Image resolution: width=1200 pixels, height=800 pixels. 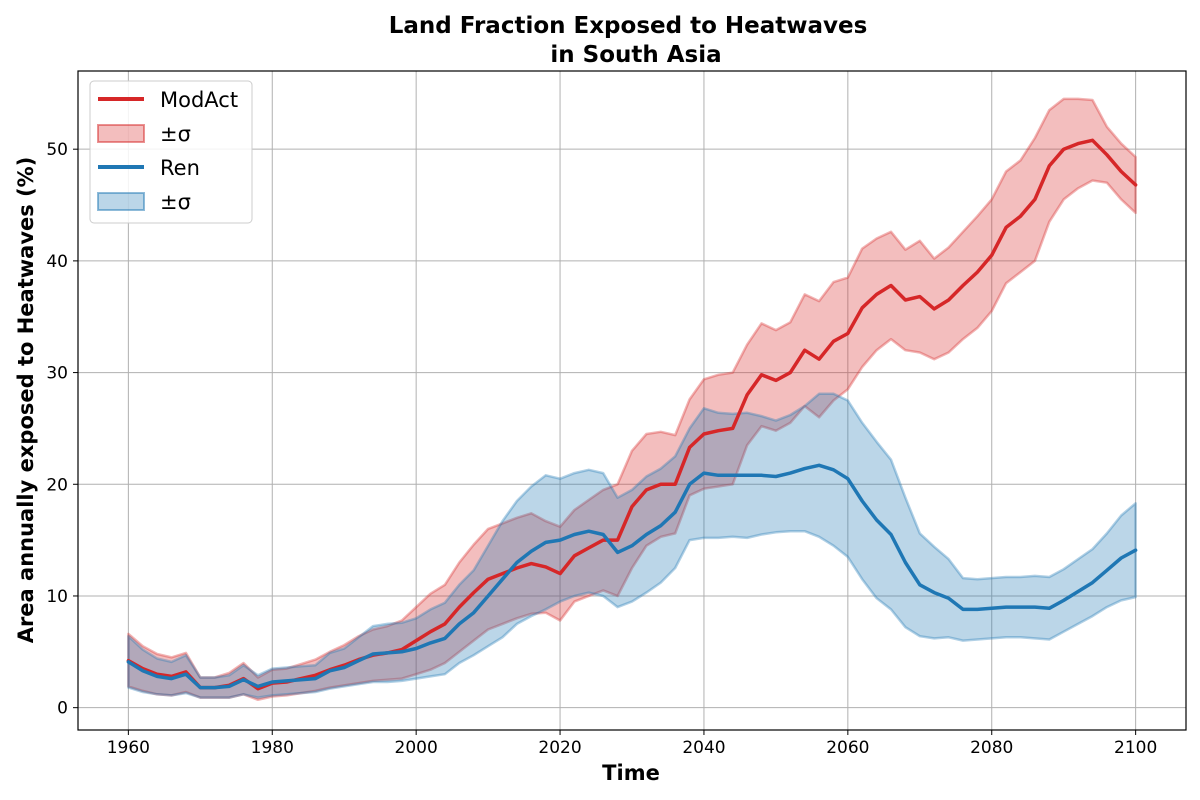 I want to click on legend-frame, so click(x=171, y=152).